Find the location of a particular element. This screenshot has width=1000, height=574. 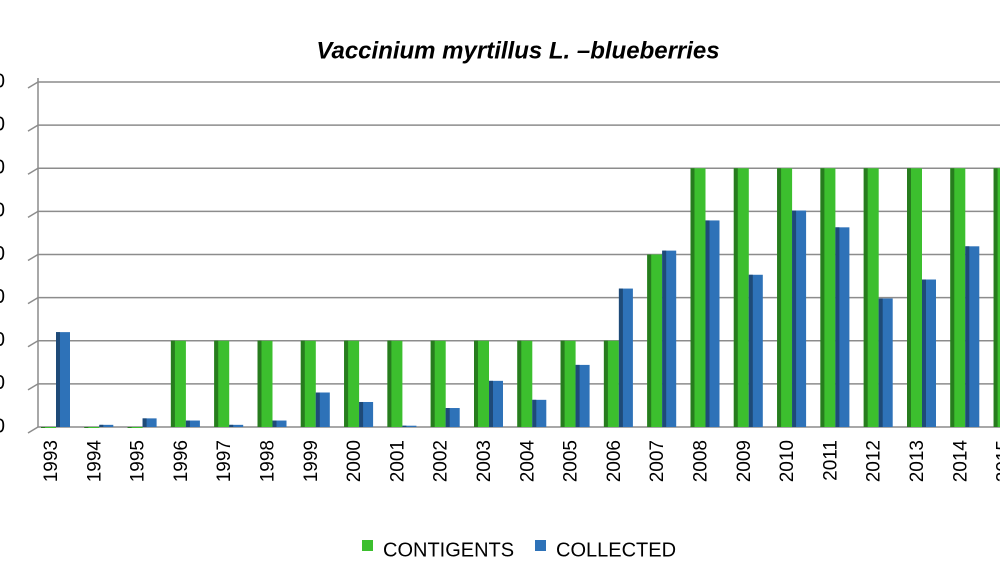

y-tick-label: 300 is located at coordinates (2, 297).